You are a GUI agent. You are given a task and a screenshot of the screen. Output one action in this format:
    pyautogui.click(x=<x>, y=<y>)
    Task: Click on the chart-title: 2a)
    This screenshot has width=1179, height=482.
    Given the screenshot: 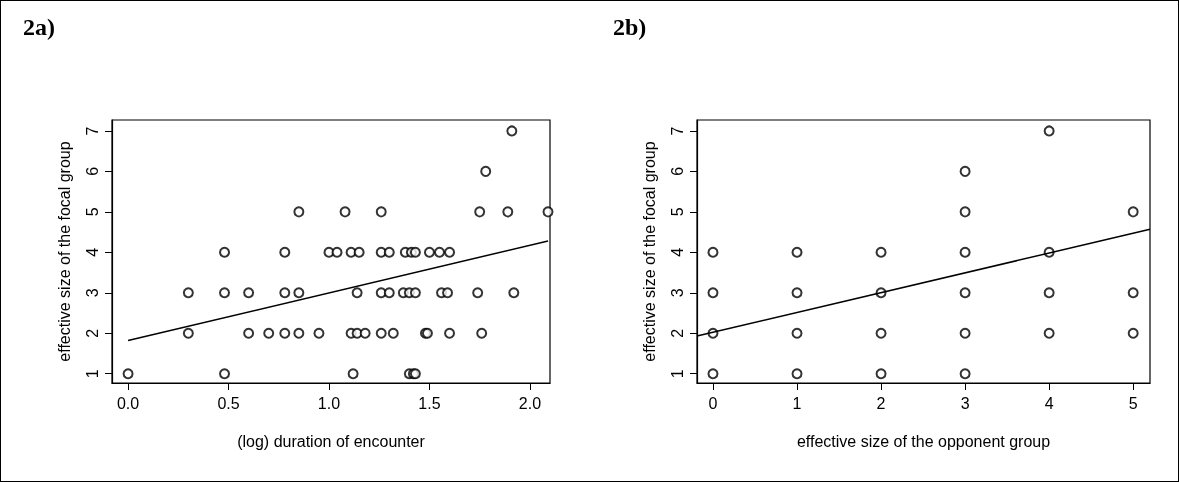 What is the action you would take?
    pyautogui.click(x=39, y=27)
    